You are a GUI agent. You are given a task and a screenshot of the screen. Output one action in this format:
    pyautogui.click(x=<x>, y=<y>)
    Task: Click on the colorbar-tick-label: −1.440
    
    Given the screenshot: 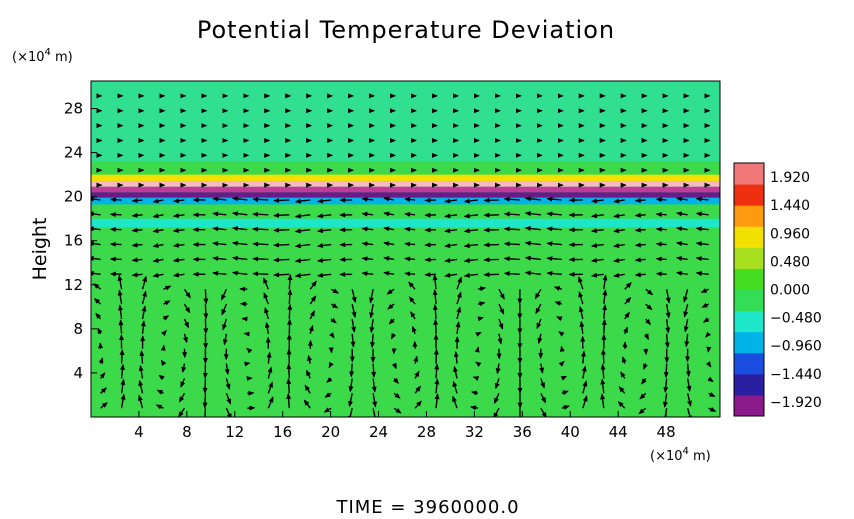 What is the action you would take?
    pyautogui.click(x=796, y=375)
    